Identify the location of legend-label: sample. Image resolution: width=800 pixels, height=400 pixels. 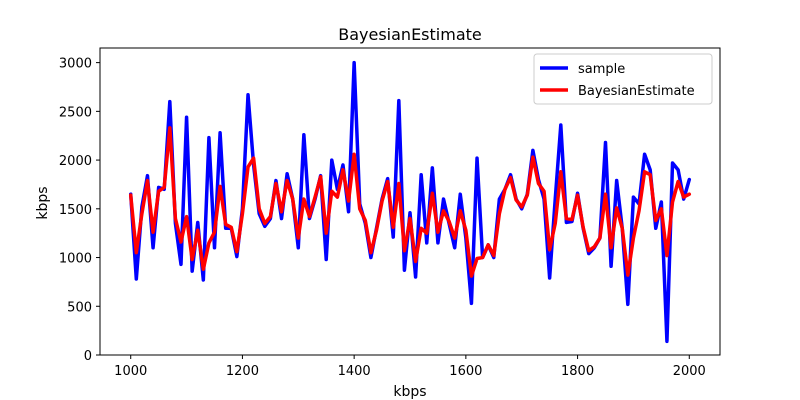
(601, 69).